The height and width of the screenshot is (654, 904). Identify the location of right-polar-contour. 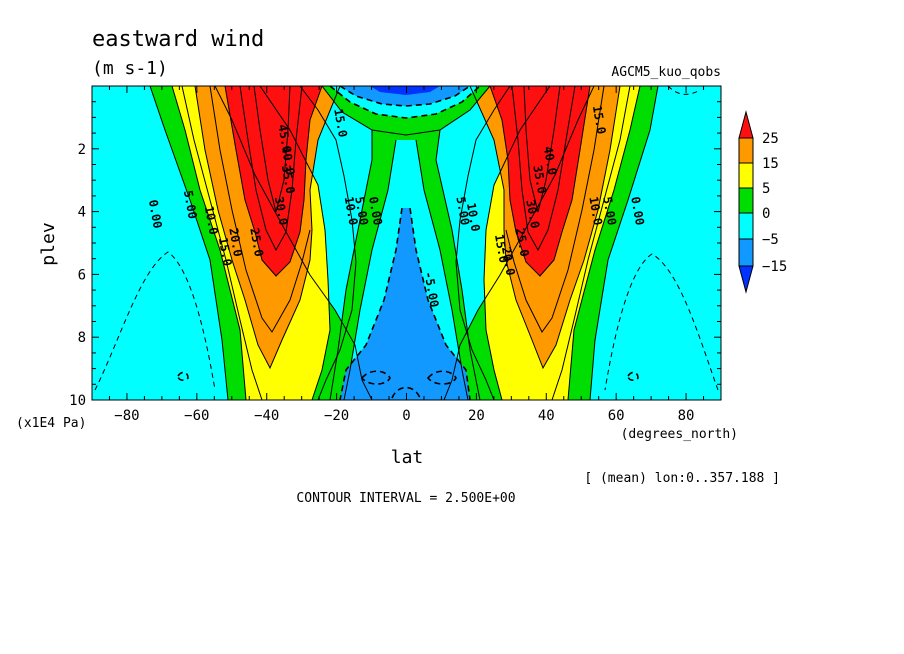
(661, 322).